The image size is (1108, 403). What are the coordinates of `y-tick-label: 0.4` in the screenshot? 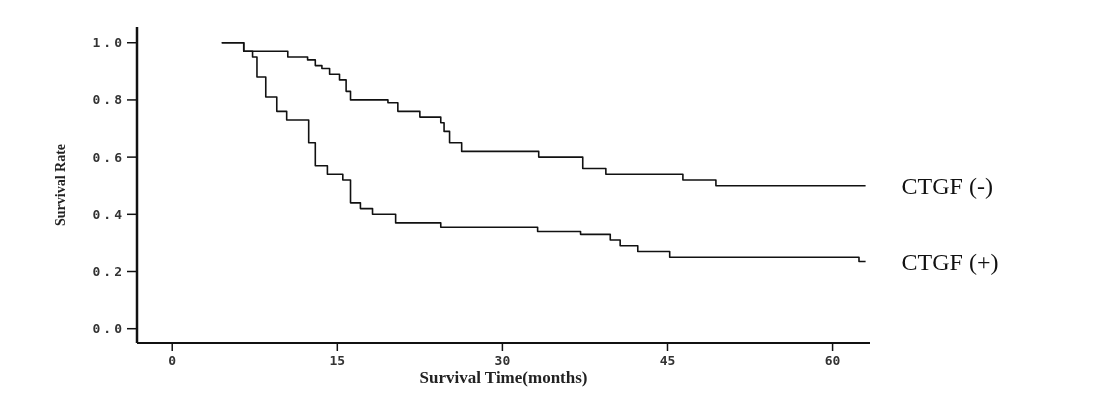 It's located at (108, 214).